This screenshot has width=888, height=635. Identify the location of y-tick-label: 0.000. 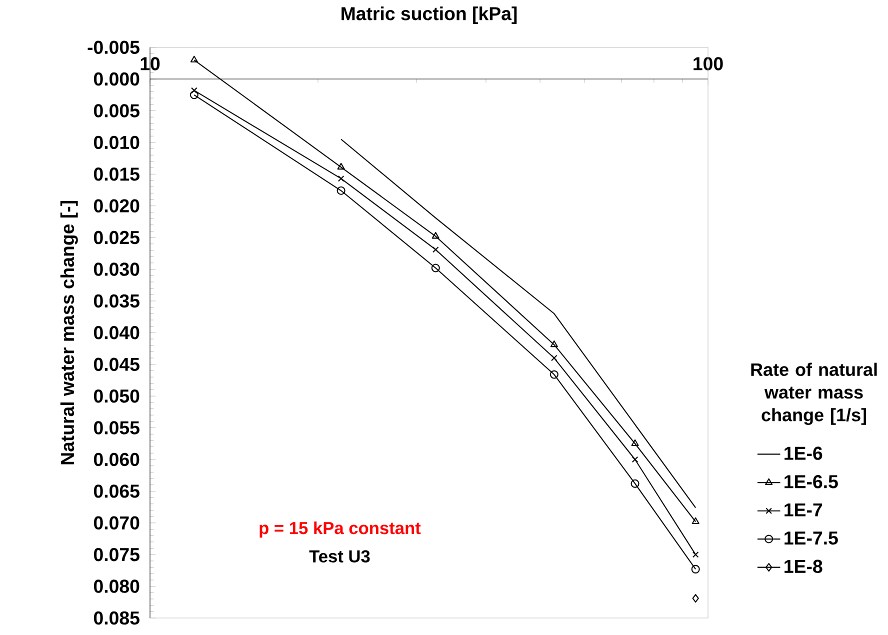
(117, 79).